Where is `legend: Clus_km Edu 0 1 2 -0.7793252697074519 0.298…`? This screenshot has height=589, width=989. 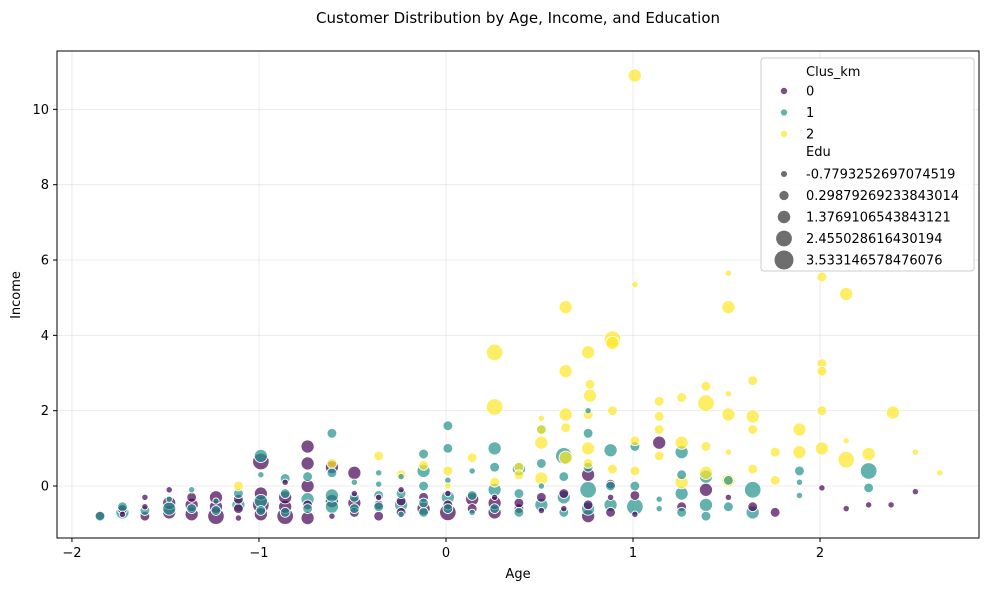
legend: Clus_km Edu 0 1 2 -0.7793252697074519 0.298… is located at coordinates (867, 164).